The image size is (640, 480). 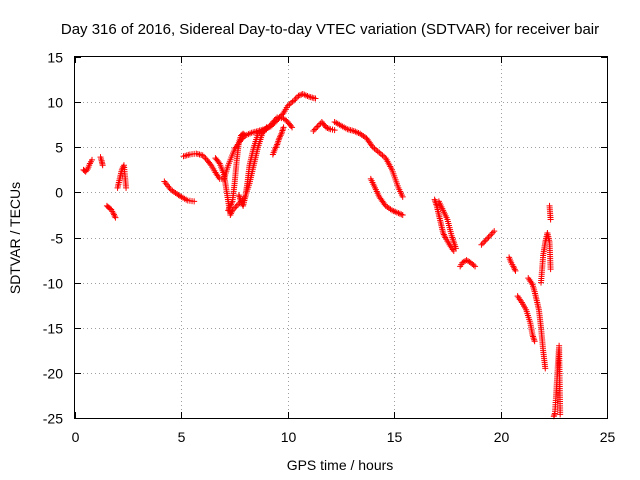 What do you see at coordinates (502, 437) in the screenshot?
I see `x-tick-label: 20` at bounding box center [502, 437].